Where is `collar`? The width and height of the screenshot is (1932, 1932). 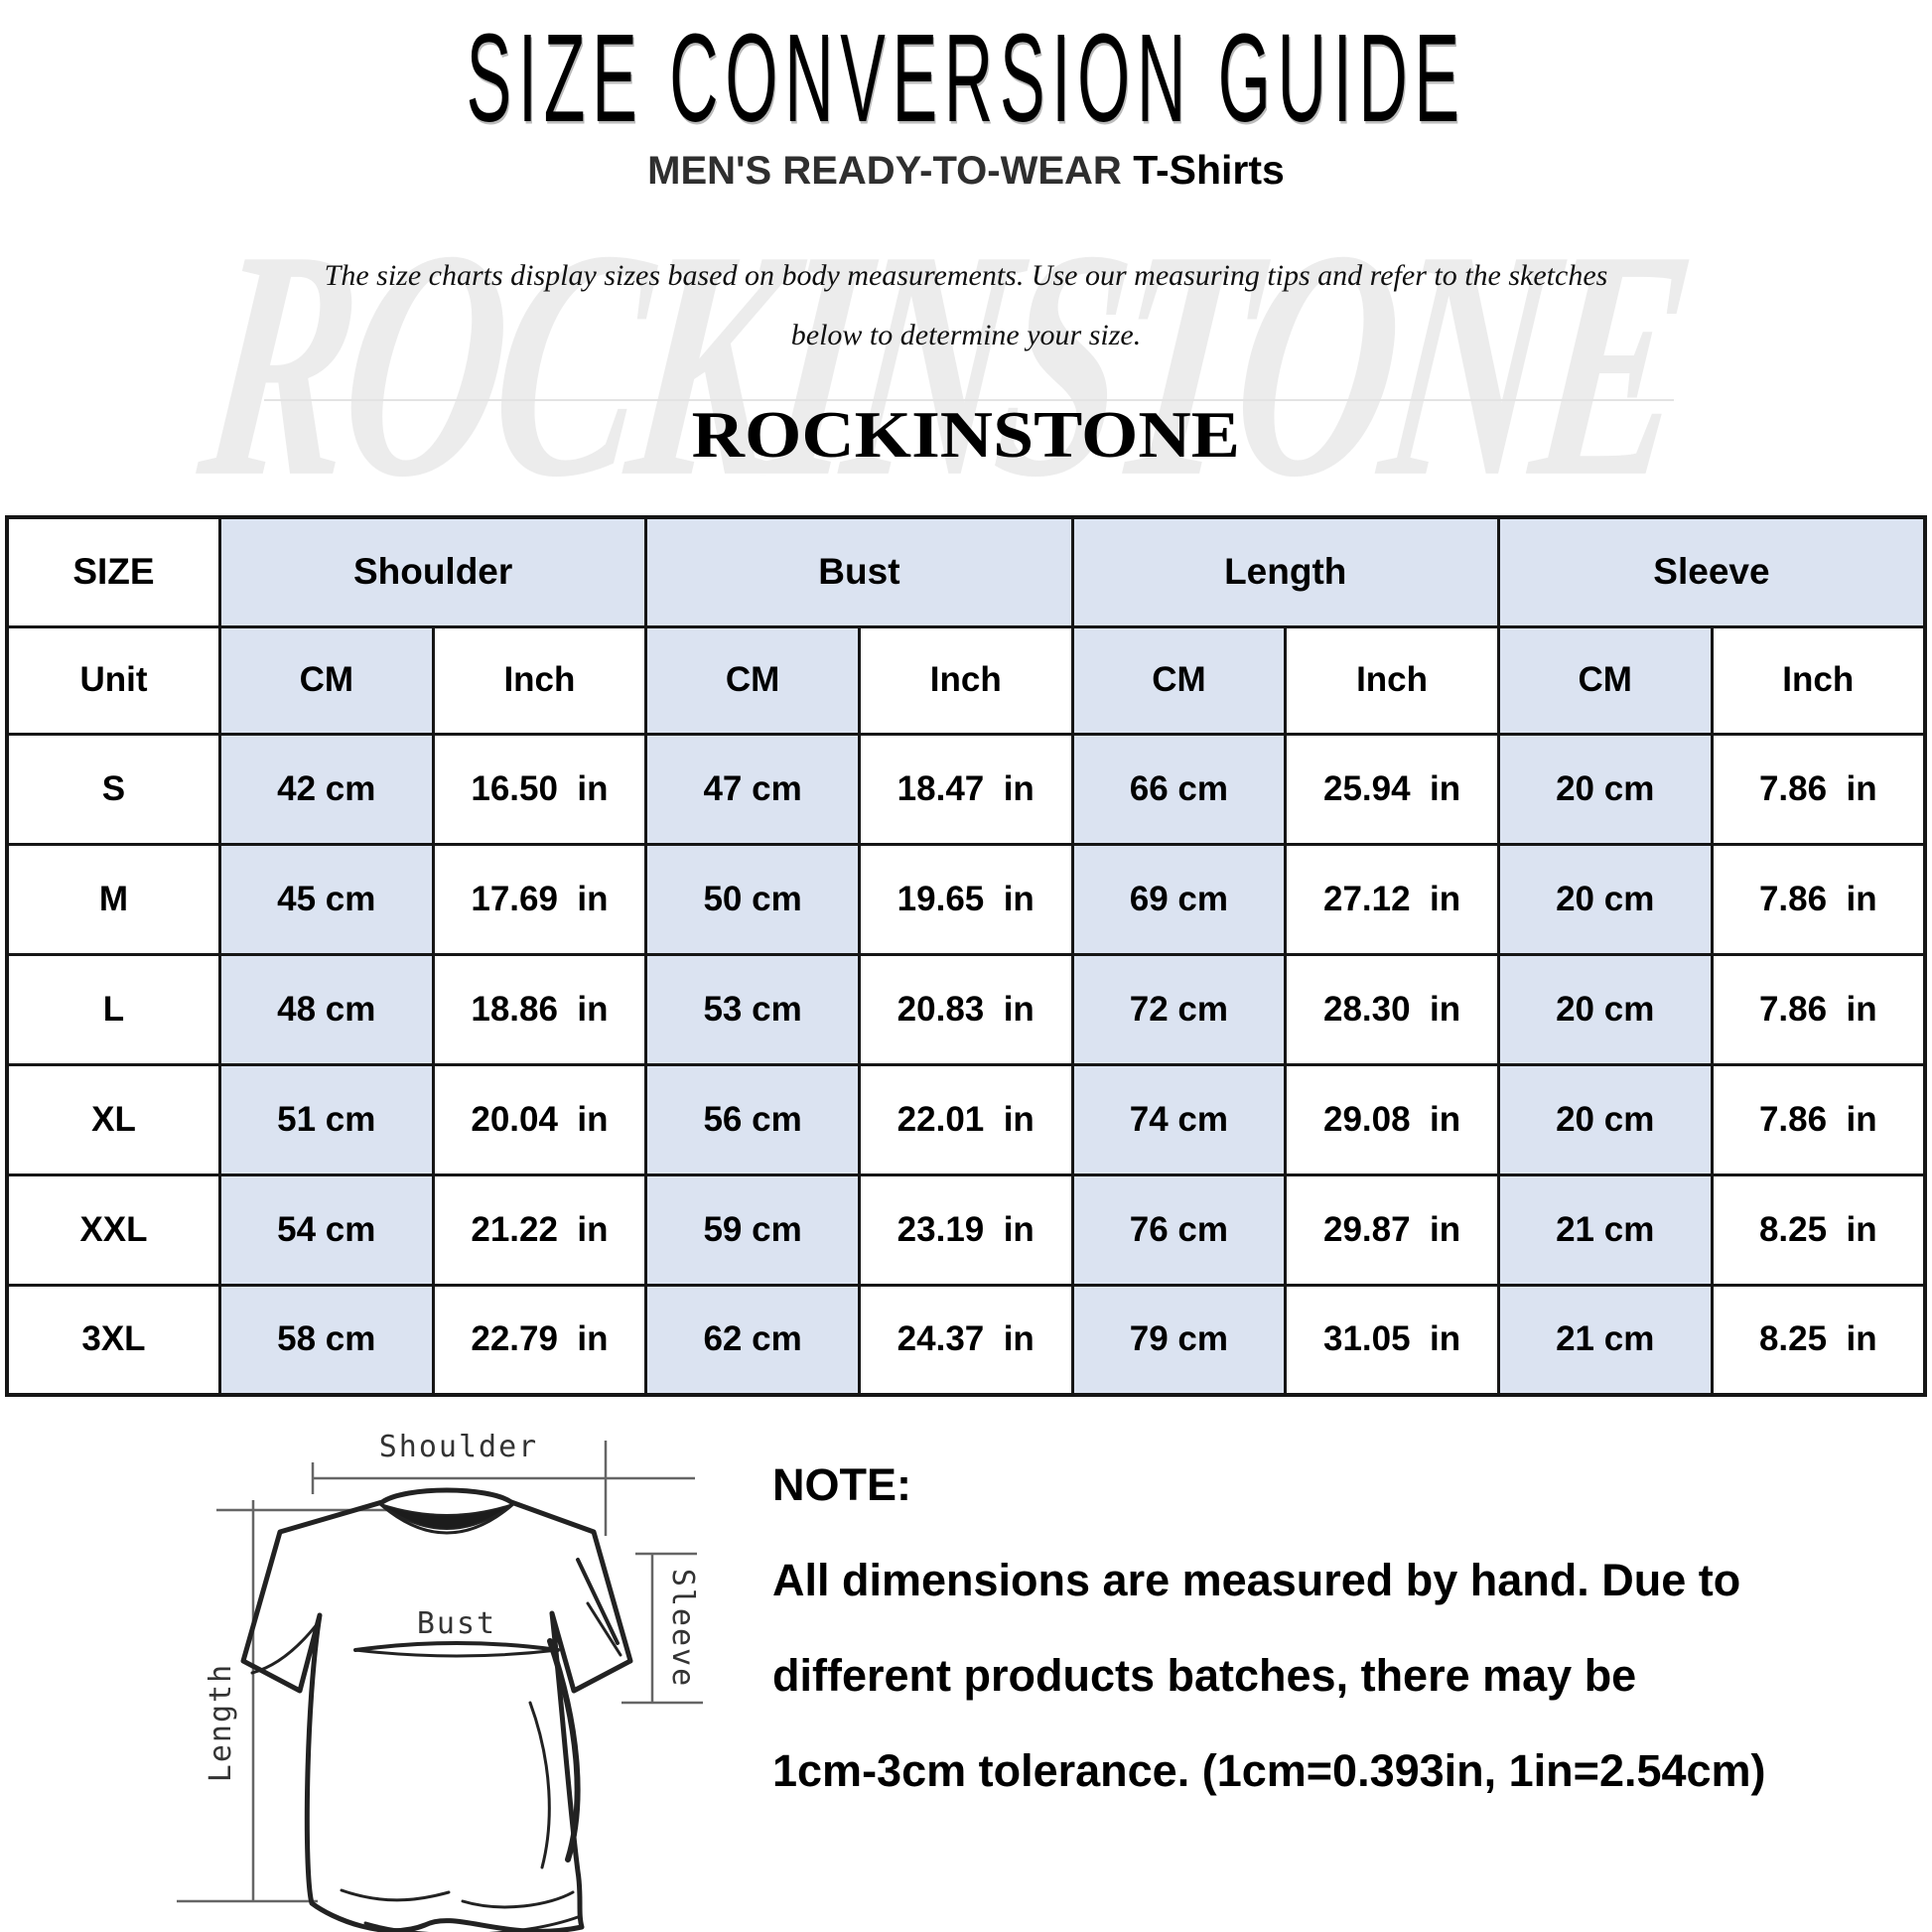 collar is located at coordinates (446, 1517).